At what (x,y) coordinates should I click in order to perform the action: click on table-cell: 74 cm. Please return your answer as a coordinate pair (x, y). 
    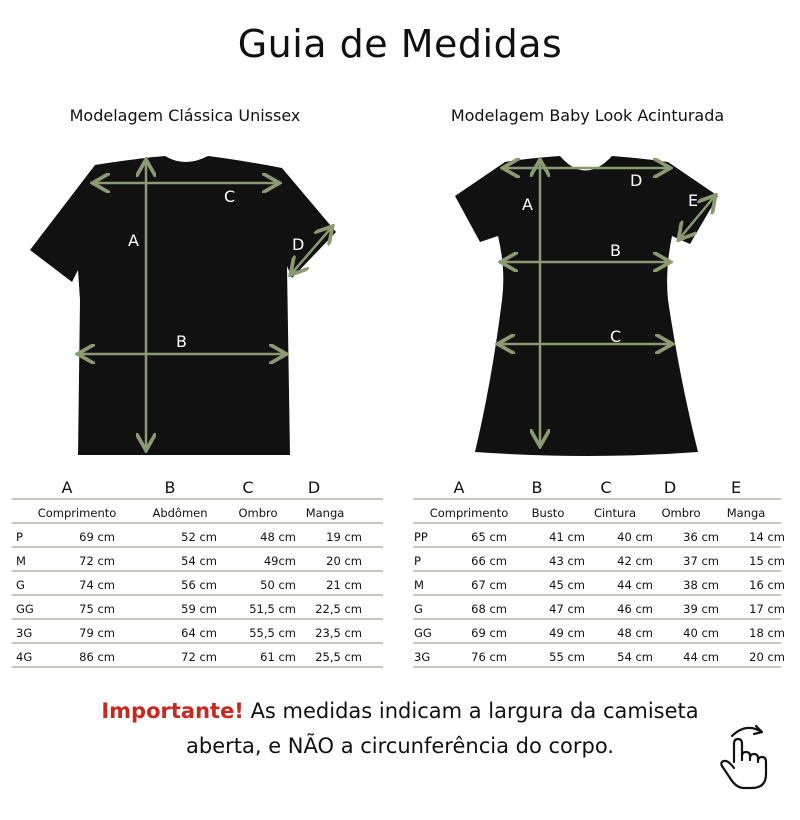
    Looking at the image, I should click on (97, 585).